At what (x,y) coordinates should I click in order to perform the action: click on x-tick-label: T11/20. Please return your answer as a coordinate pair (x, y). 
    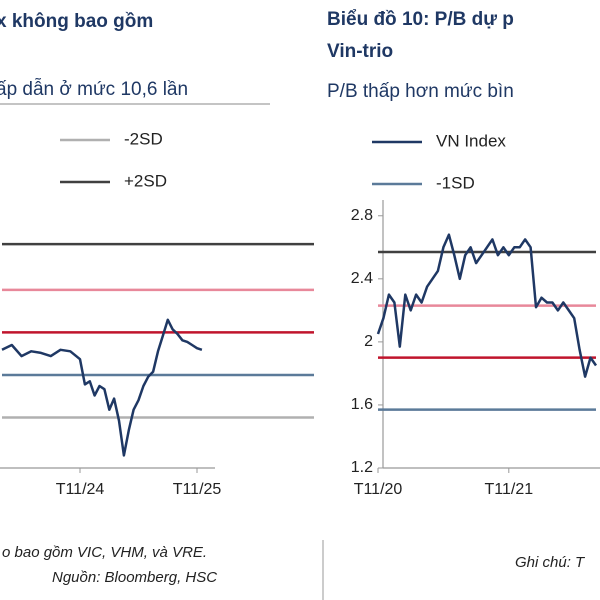
    Looking at the image, I should click on (378, 489).